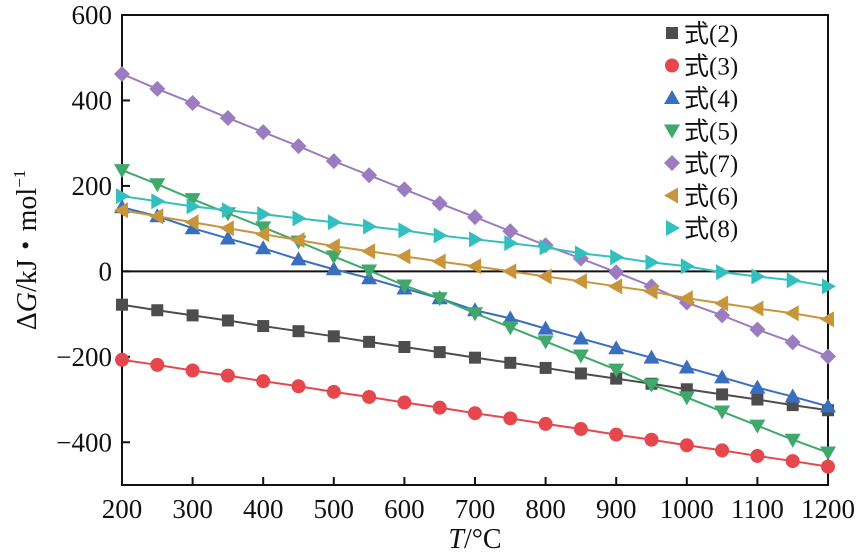 This screenshot has width=864, height=559. What do you see at coordinates (757, 509) in the screenshot?
I see `x-tick-label: 1100` at bounding box center [757, 509].